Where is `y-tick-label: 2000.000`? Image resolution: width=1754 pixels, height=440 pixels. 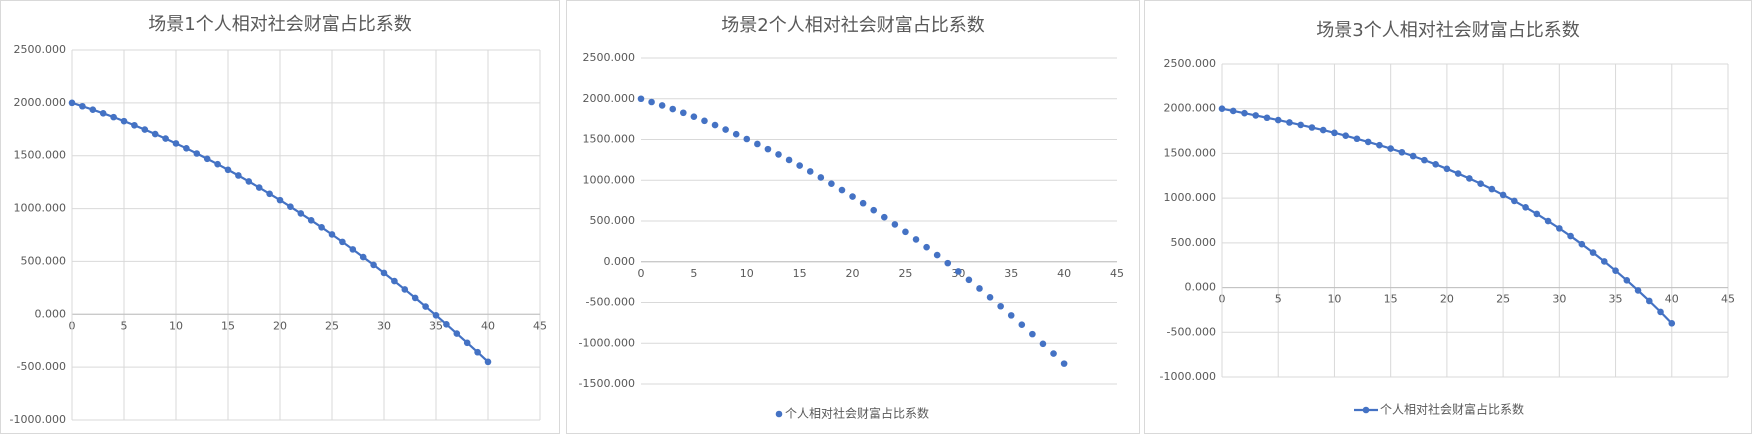 y-tick-label: 2000.000 is located at coordinates (1190, 108).